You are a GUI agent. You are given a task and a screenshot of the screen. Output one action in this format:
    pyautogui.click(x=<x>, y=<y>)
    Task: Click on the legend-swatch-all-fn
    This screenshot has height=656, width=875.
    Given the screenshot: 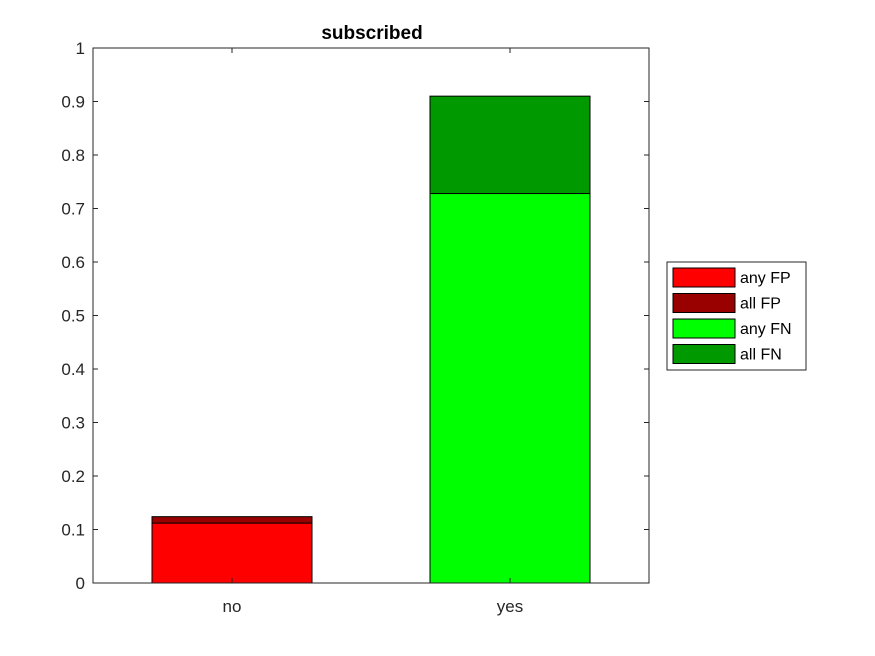 What is the action you would take?
    pyautogui.click(x=704, y=354)
    